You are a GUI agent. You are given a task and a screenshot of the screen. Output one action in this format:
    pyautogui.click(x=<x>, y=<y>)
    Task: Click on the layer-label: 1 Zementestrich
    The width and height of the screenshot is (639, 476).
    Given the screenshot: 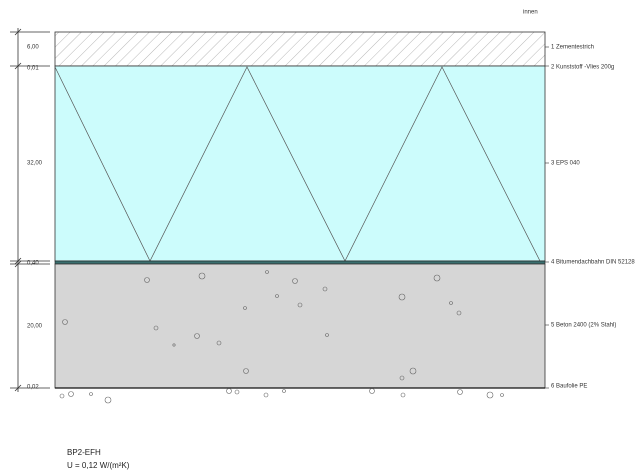 What is the action you would take?
    pyautogui.click(x=572, y=48)
    